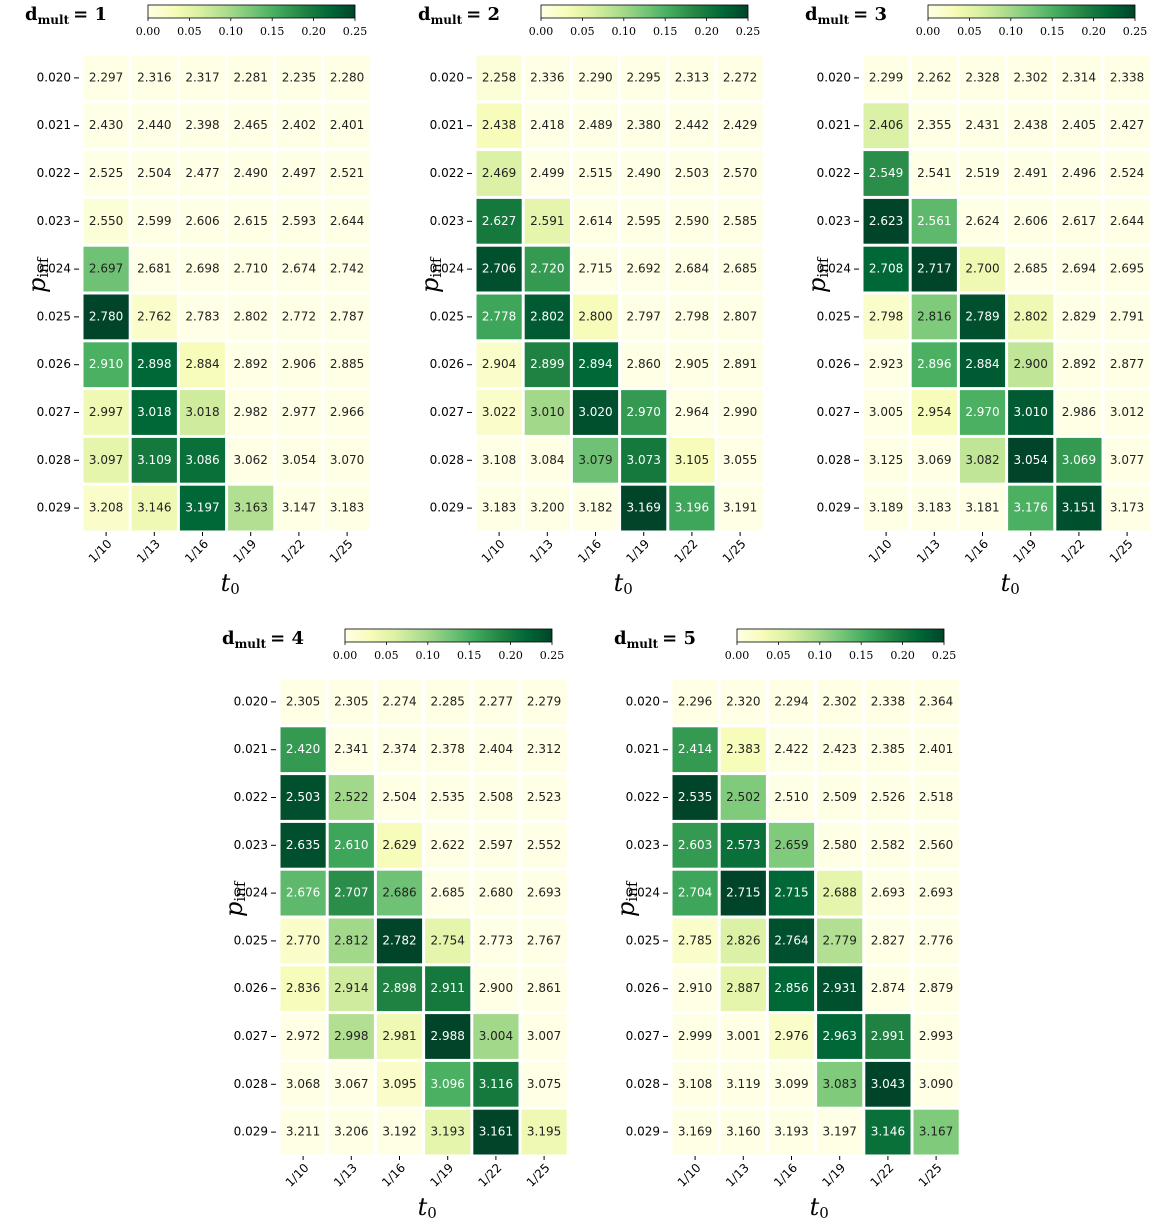 This screenshot has width=1153, height=1232. Describe the element at coordinates (743, 893) in the screenshot. I see `cell-annotation: 2.715` at that location.